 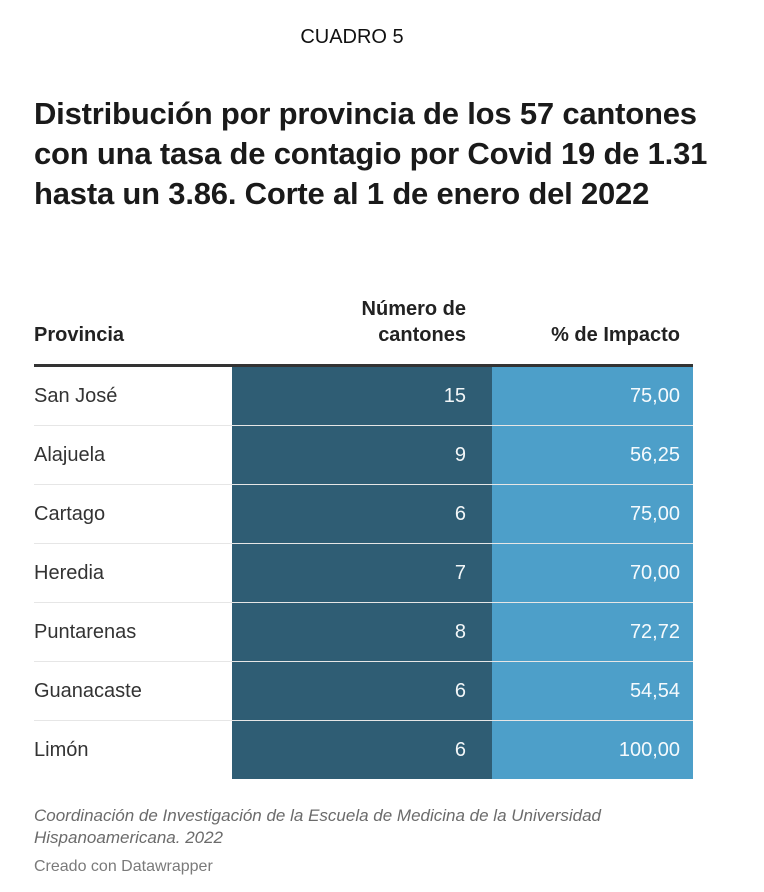 What do you see at coordinates (592, 455) in the screenshot?
I see `cell-impacto: 56,25` at bounding box center [592, 455].